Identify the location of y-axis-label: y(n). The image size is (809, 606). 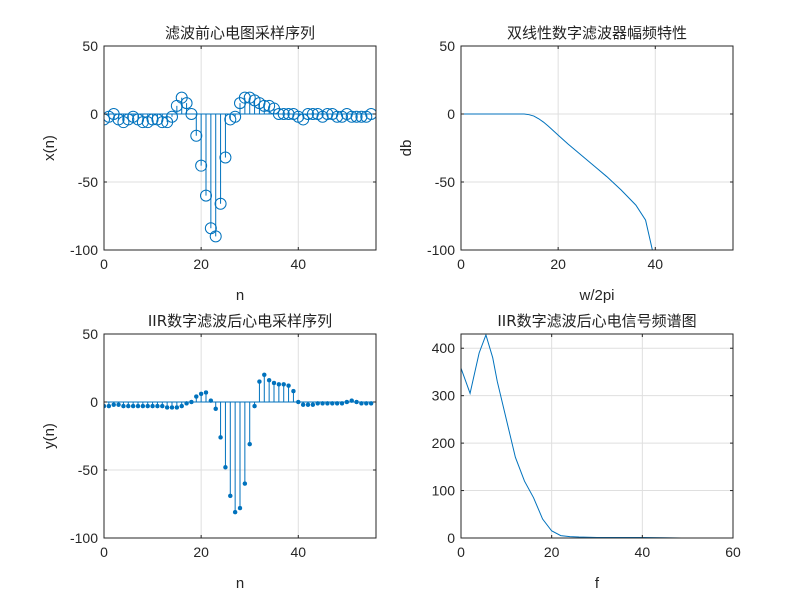
(49, 436).